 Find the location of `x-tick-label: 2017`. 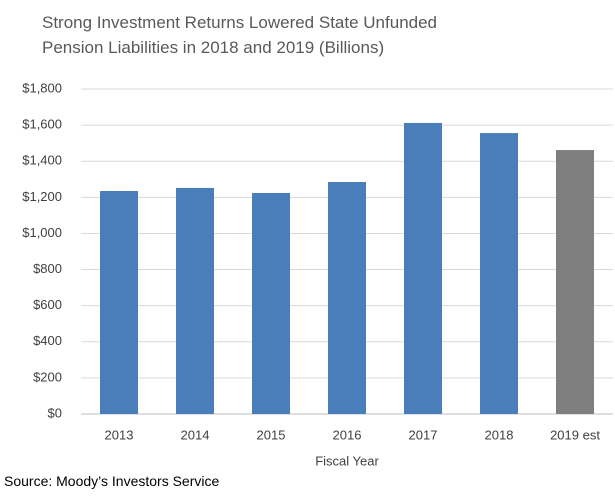

x-tick-label: 2017 is located at coordinates (423, 434).